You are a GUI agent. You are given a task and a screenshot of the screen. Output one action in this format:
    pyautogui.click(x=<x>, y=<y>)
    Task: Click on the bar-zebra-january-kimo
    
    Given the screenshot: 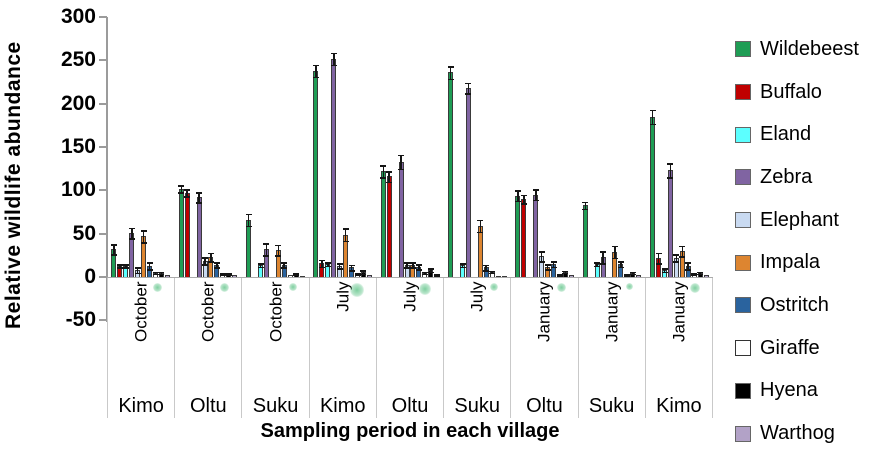 What is the action you would take?
    pyautogui.click(x=670, y=223)
    